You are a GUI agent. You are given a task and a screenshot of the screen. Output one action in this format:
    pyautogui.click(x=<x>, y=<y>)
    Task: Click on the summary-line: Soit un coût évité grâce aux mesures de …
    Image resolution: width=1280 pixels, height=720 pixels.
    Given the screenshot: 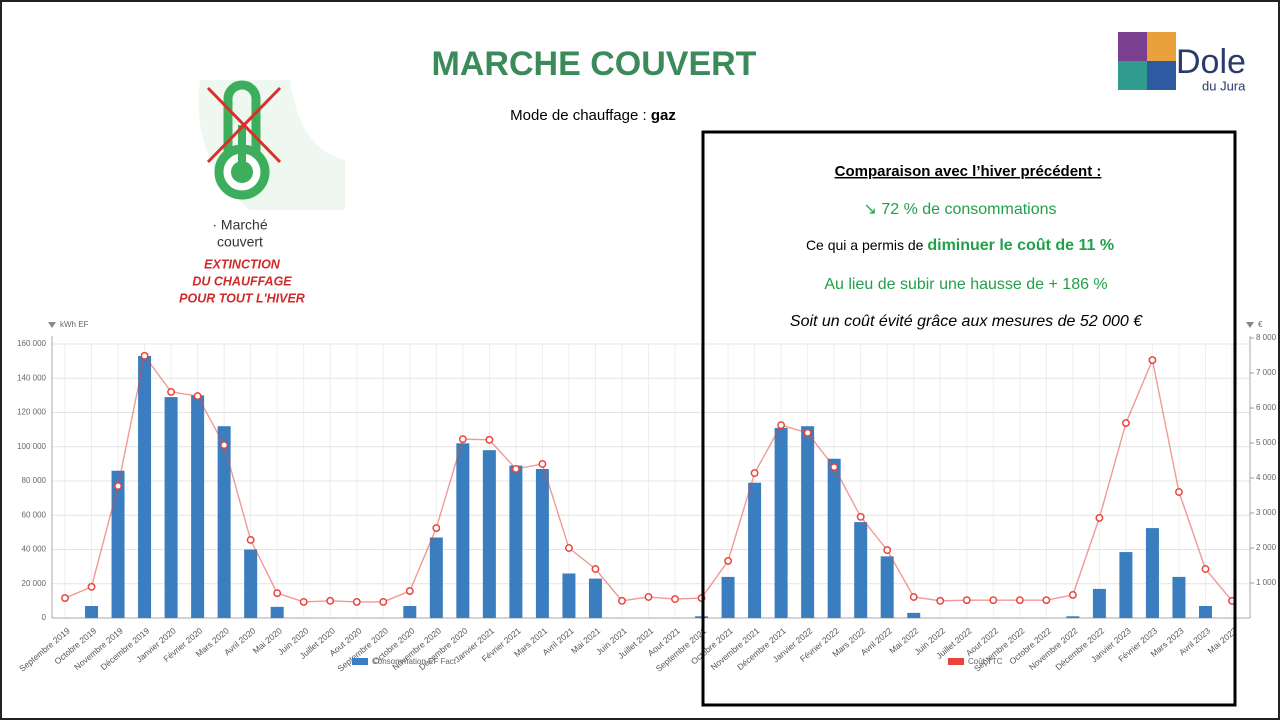 What is the action you would take?
    pyautogui.click(x=966, y=321)
    